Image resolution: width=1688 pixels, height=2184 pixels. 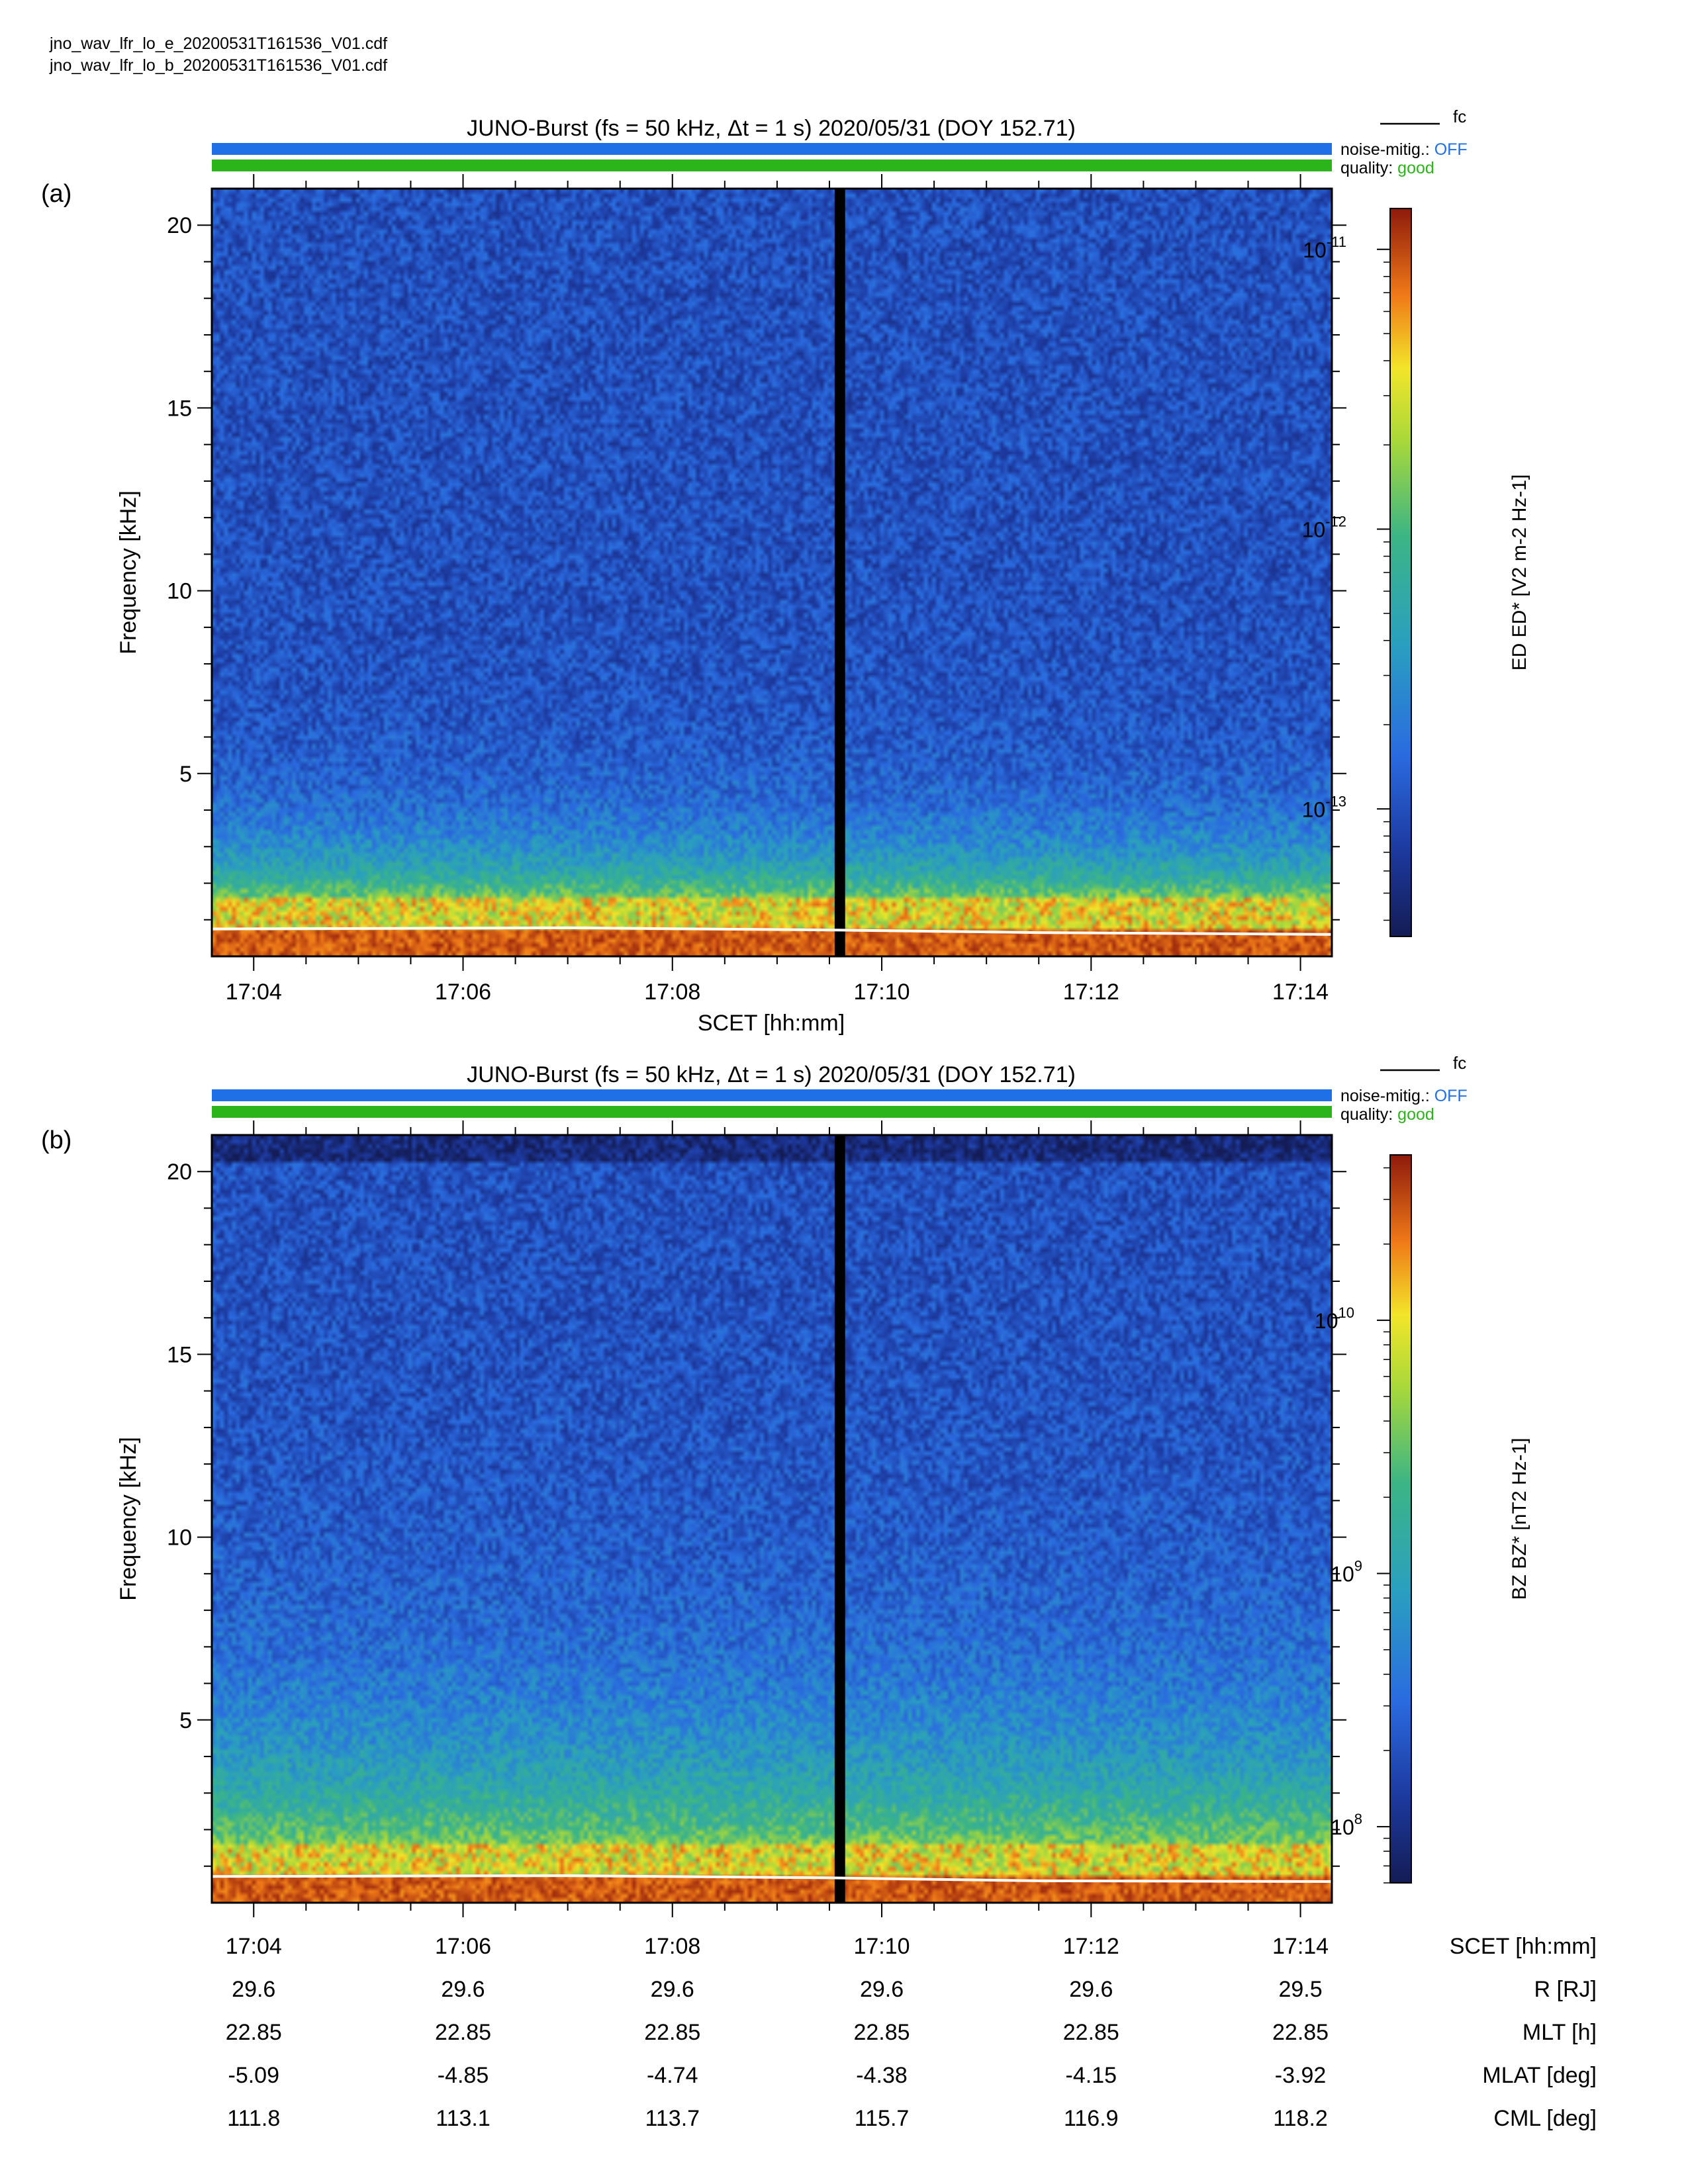 What do you see at coordinates (1565, 1989) in the screenshot?
I see `ephemeris-row-label: R [RJ]` at bounding box center [1565, 1989].